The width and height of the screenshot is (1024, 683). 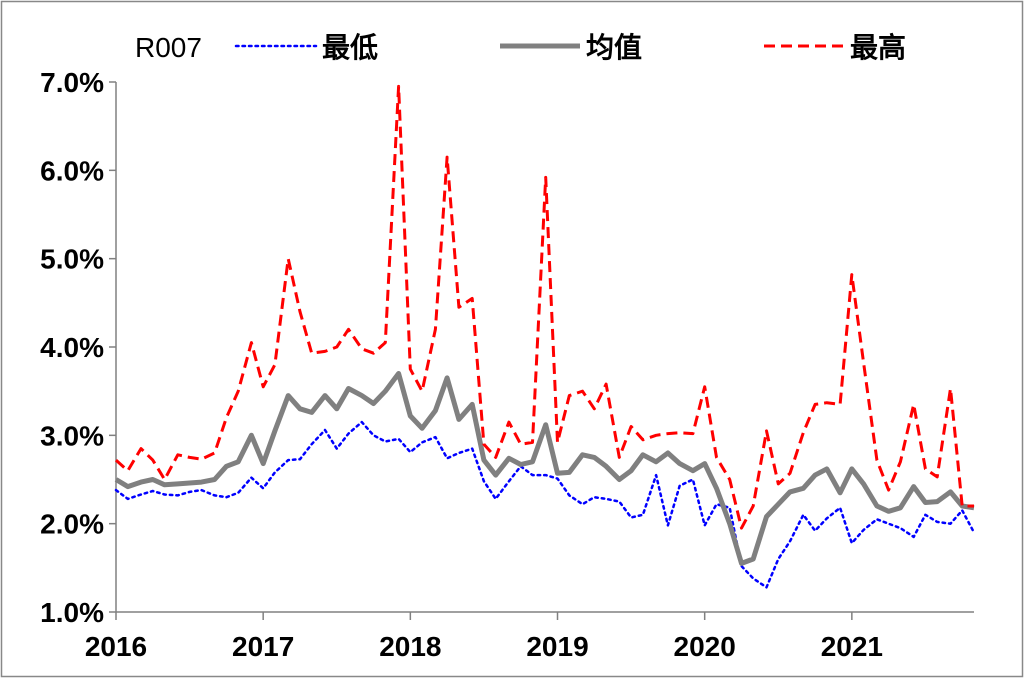 I want to click on y-tick-label: 3.0%, so click(x=72, y=435).